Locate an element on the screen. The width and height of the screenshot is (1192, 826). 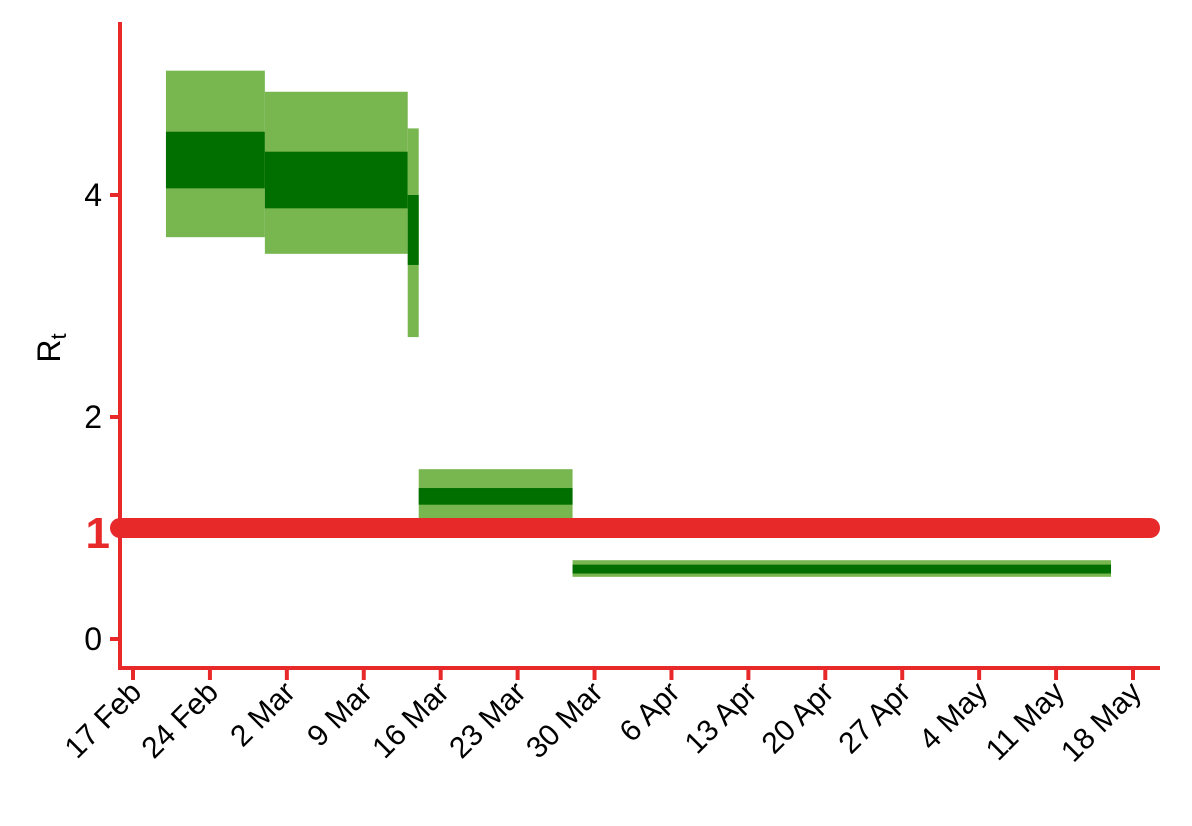
y-tick-label: 0 is located at coordinates (93, 639).